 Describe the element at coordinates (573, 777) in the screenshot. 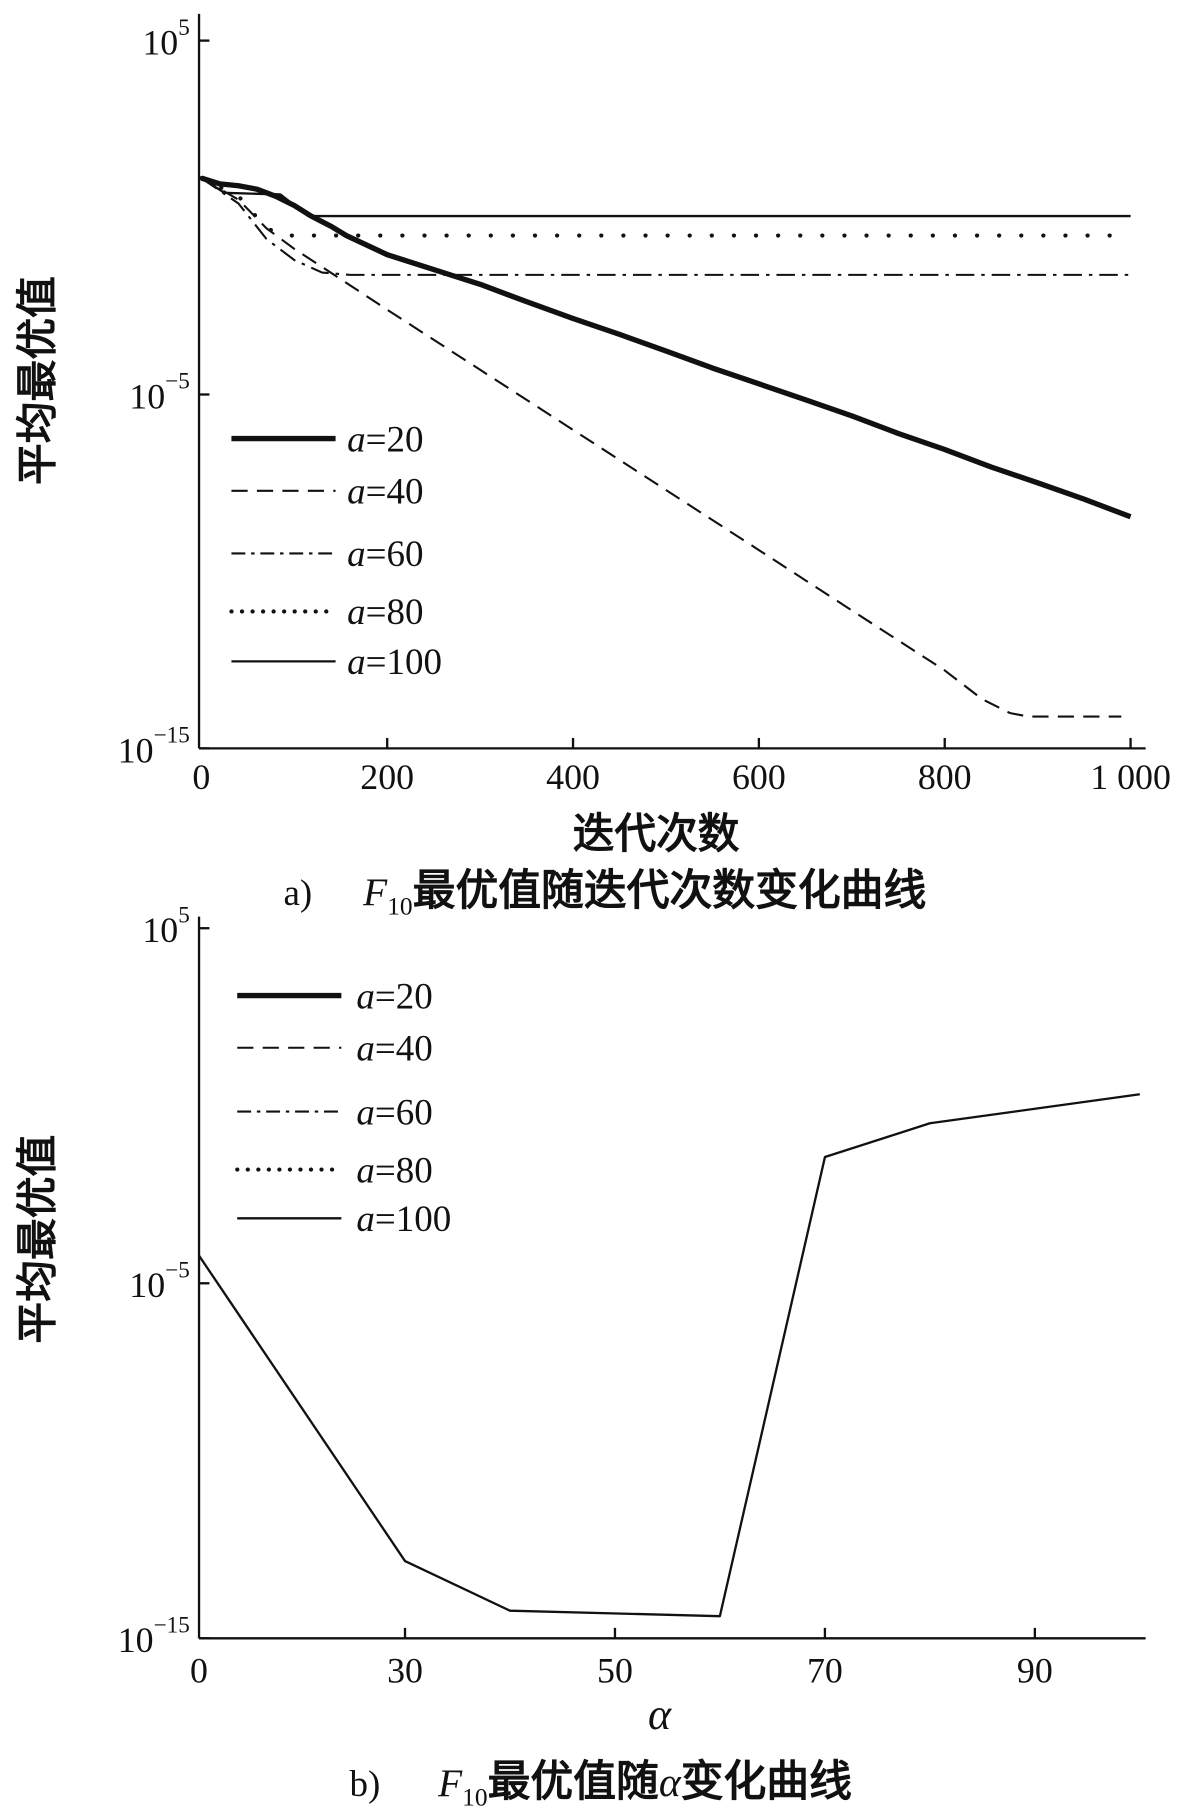

I see `x-tick-label: 400` at that location.